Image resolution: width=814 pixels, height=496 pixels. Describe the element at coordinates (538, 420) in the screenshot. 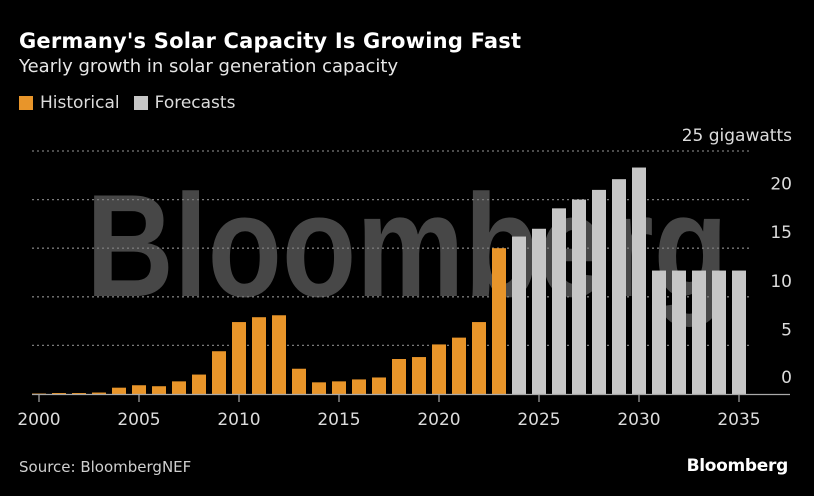

I see `x-tick-label-2025: 2025` at that location.